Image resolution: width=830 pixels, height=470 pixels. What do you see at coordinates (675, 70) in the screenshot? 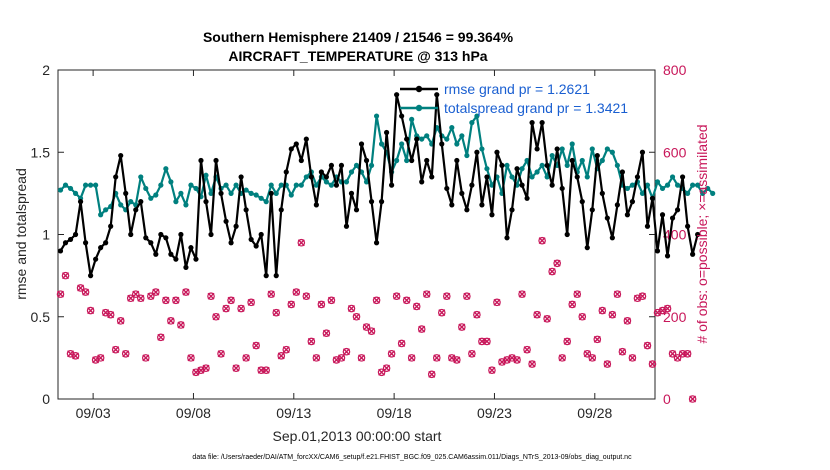
I see `y-right-tick-label: 800` at bounding box center [675, 70].